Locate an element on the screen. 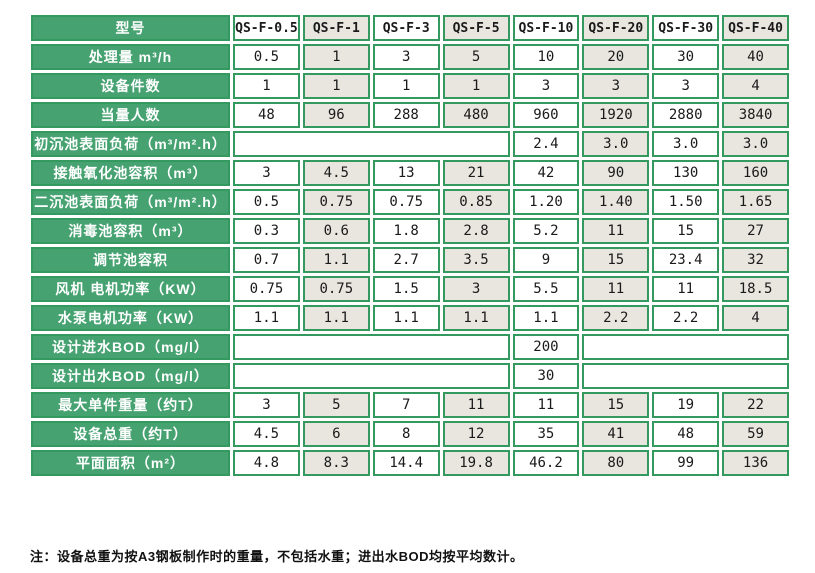 Image resolution: width=815 pixels, height=573 pixels. row-label: 二沉池表面负荷（m³/m².h） is located at coordinates (130, 202).